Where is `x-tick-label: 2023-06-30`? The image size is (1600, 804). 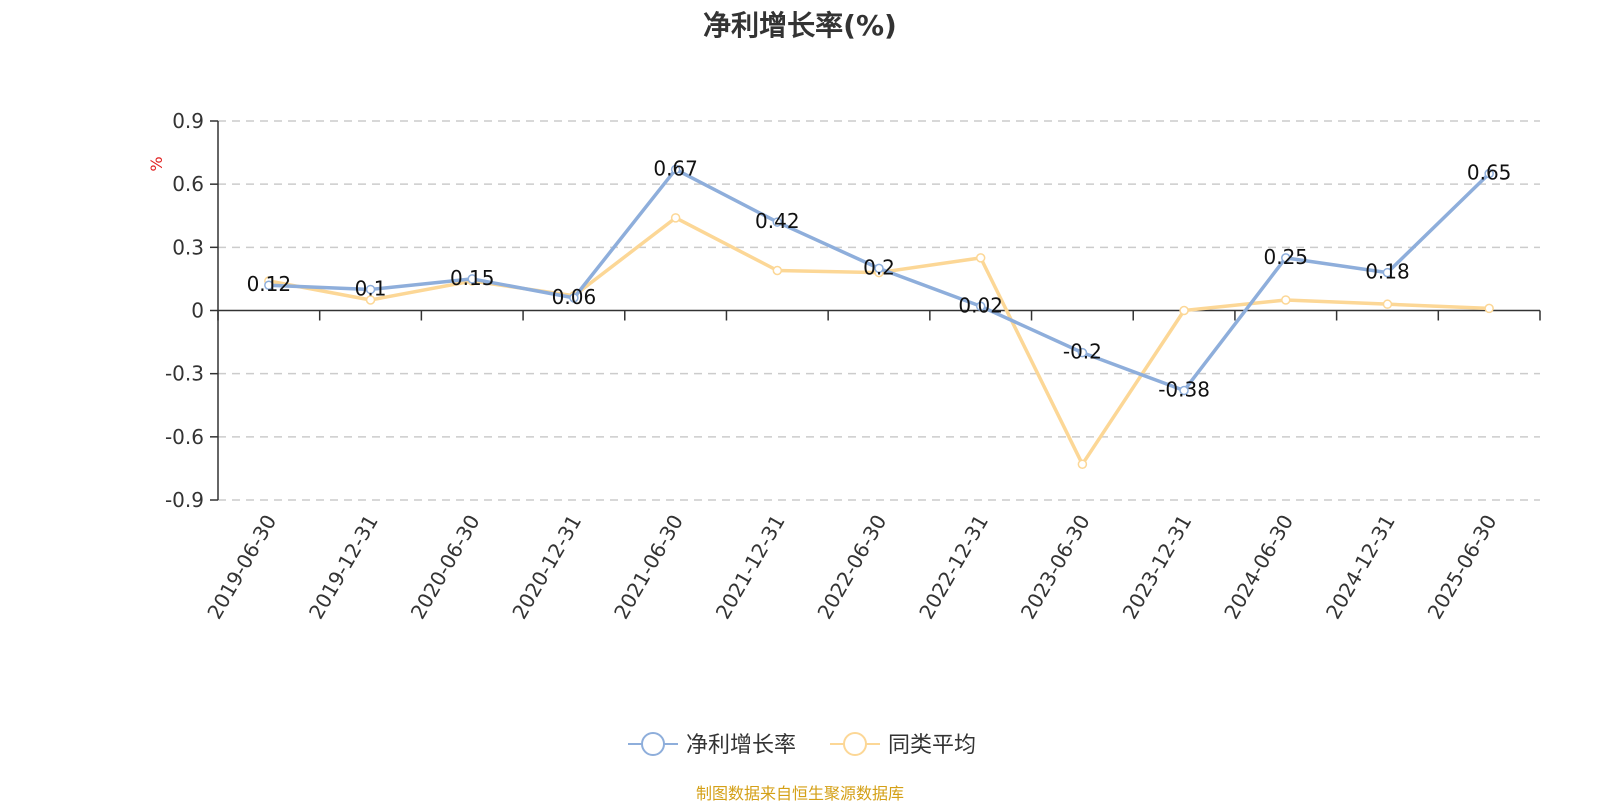 x-tick-label: 2023-06-30 is located at coordinates (1055, 567).